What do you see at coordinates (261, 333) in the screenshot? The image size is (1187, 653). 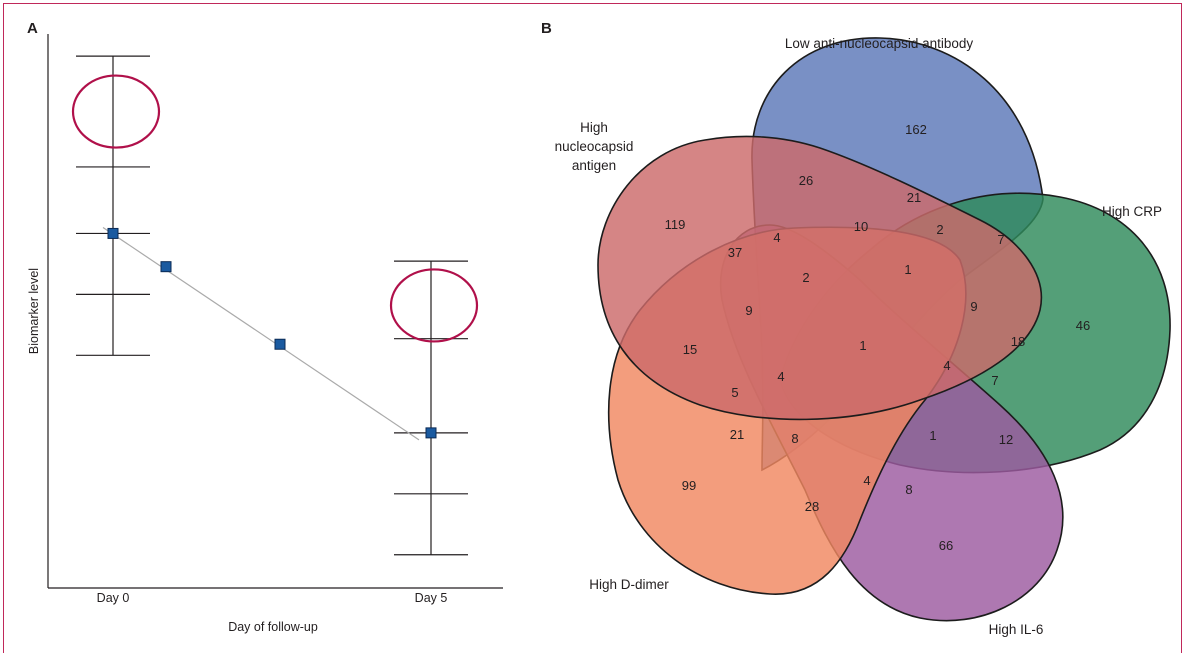 I see `trend-line` at bounding box center [261, 333].